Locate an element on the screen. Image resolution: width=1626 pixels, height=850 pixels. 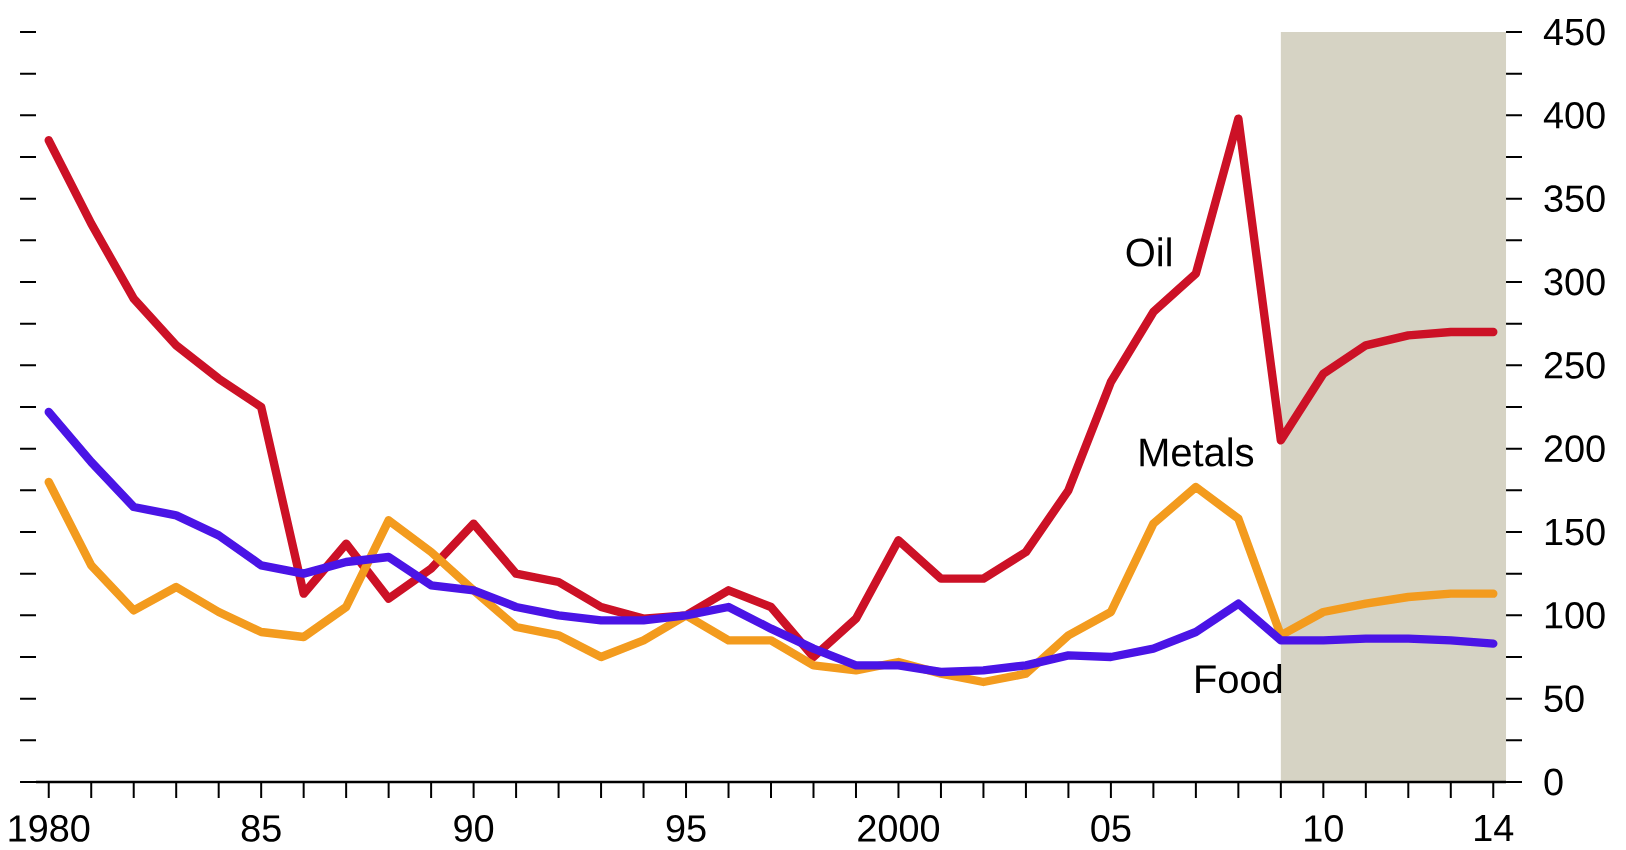
y-tick-label: 0 is located at coordinates (1553, 782).